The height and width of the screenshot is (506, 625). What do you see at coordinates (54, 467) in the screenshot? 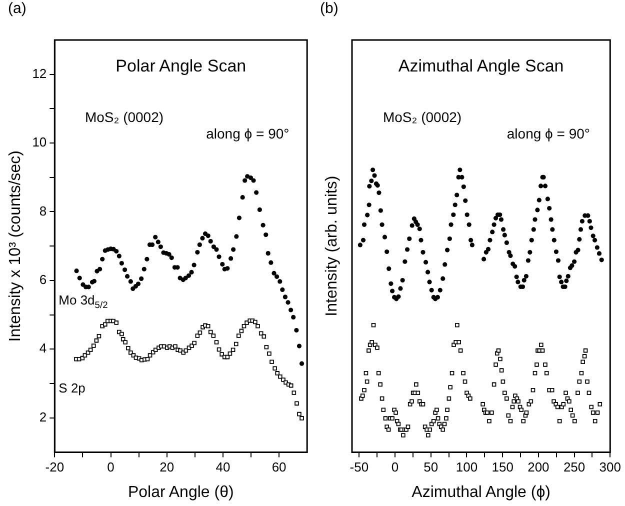
I see `x-tick-label: -20` at bounding box center [54, 467].